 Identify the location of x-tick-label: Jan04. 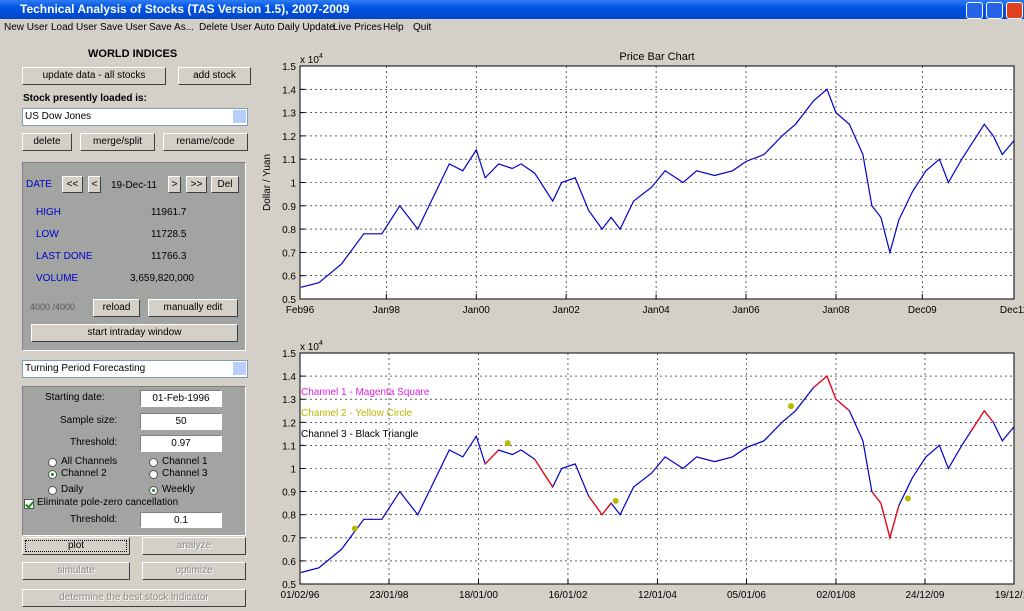
(656, 310).